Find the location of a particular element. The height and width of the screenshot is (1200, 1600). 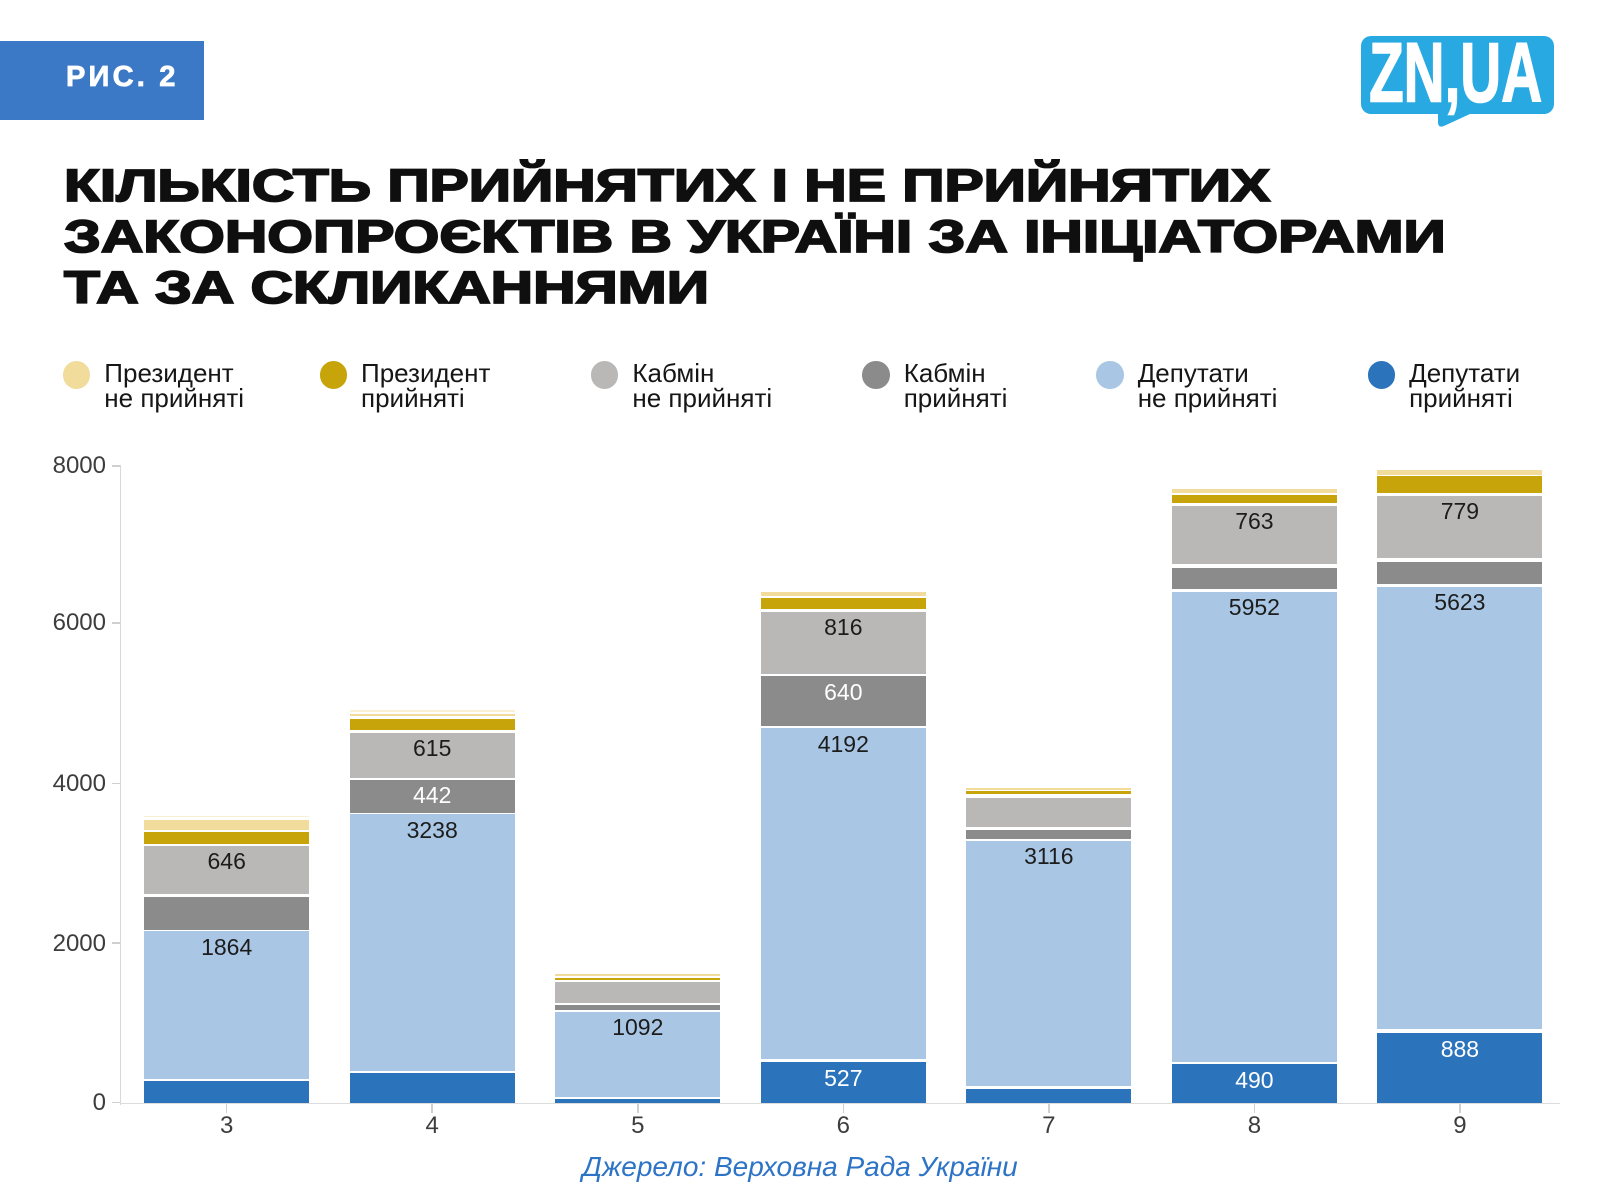

svg-text: ZN,UA is located at coordinates (1455, 77).